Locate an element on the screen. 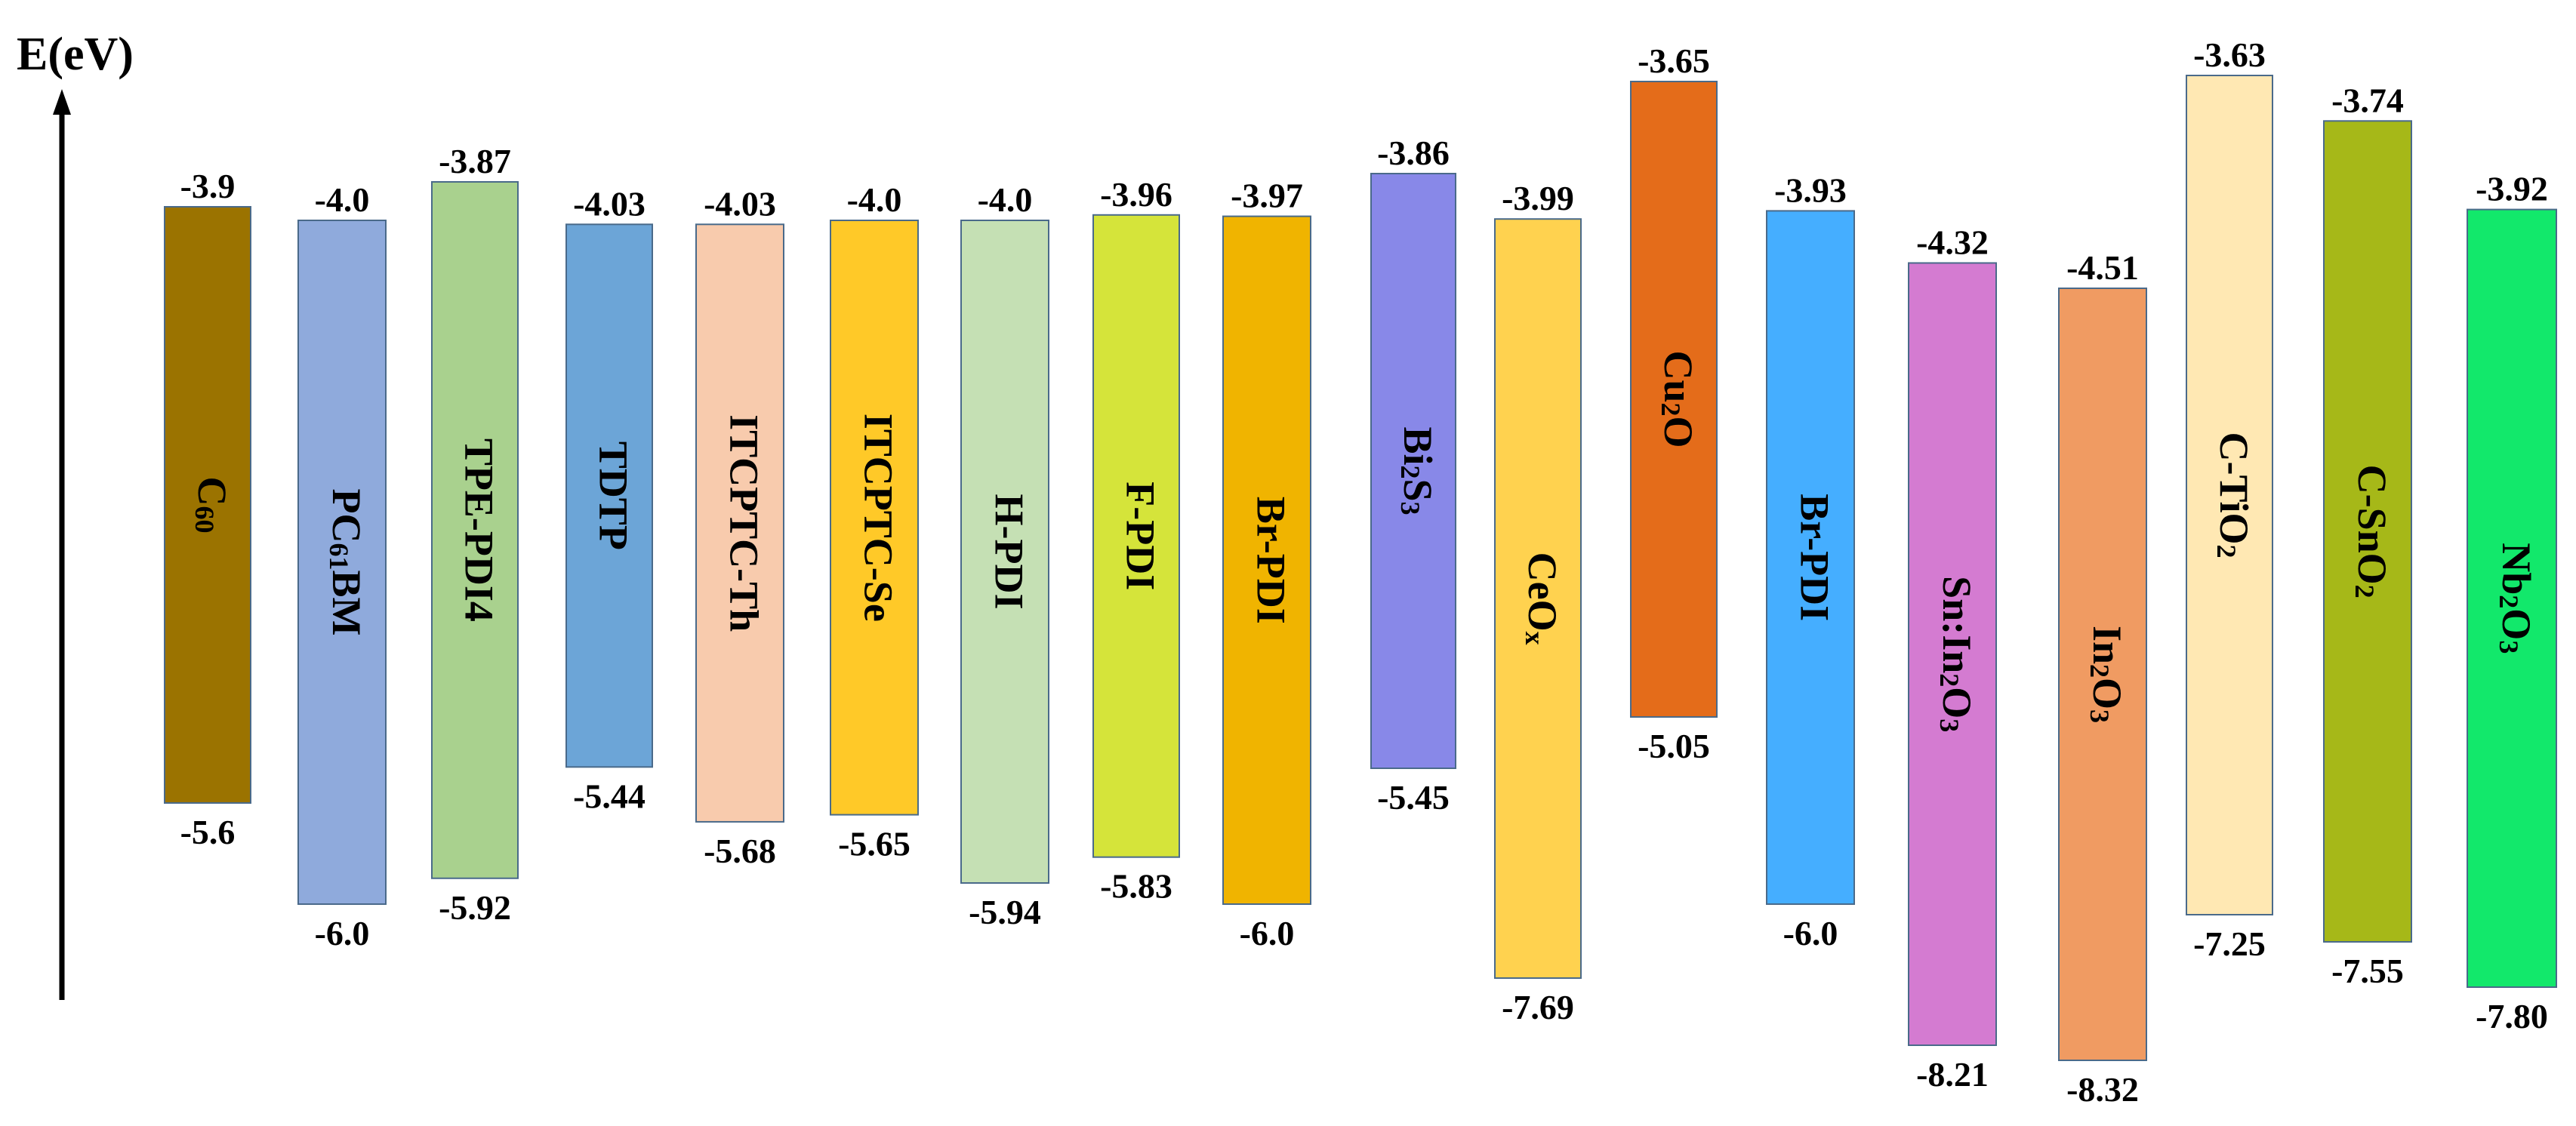 The image size is (2576, 1126). bar-bottom-value: -7.25 is located at coordinates (2229, 943).